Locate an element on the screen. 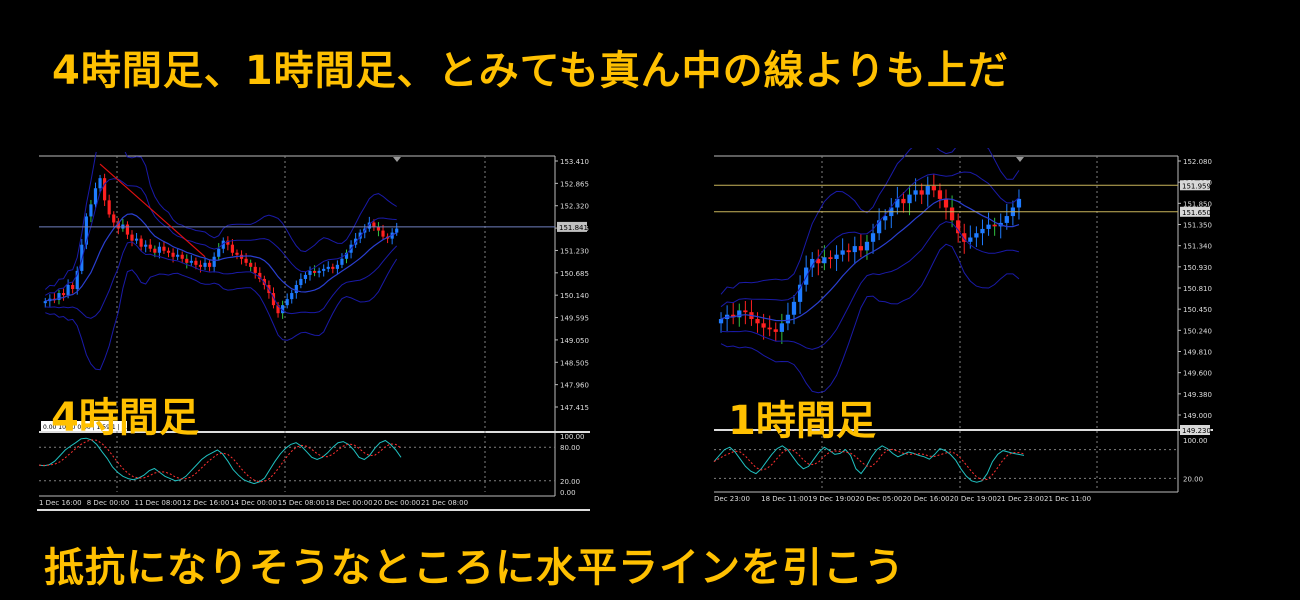 Image resolution: width=1300 pixels, height=600 pixels. chart-1-xtick-label-4: 20 Dec 16:00 is located at coordinates (926, 499).